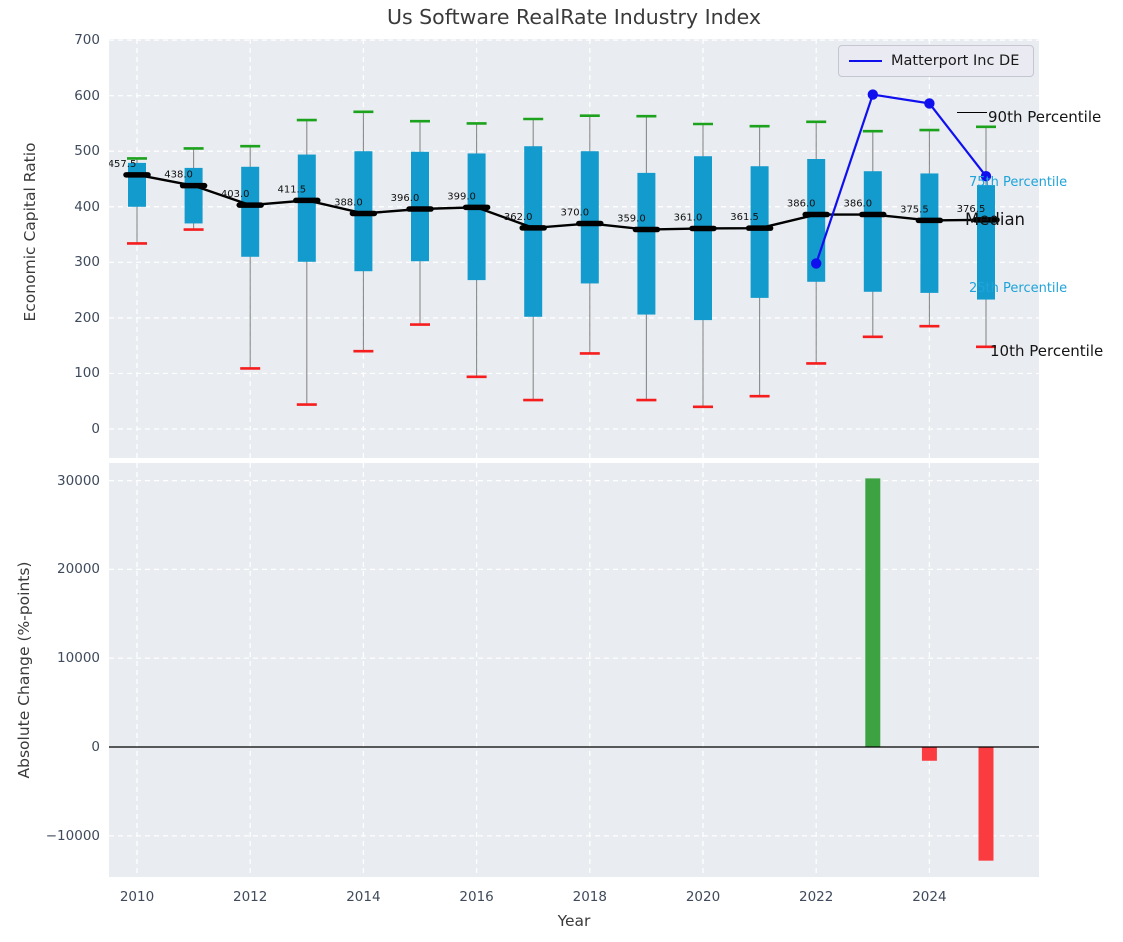 This screenshot has width=1123, height=942. Describe the element at coordinates (744, 217) in the screenshot. I see `median-value-label: 361.5` at that location.